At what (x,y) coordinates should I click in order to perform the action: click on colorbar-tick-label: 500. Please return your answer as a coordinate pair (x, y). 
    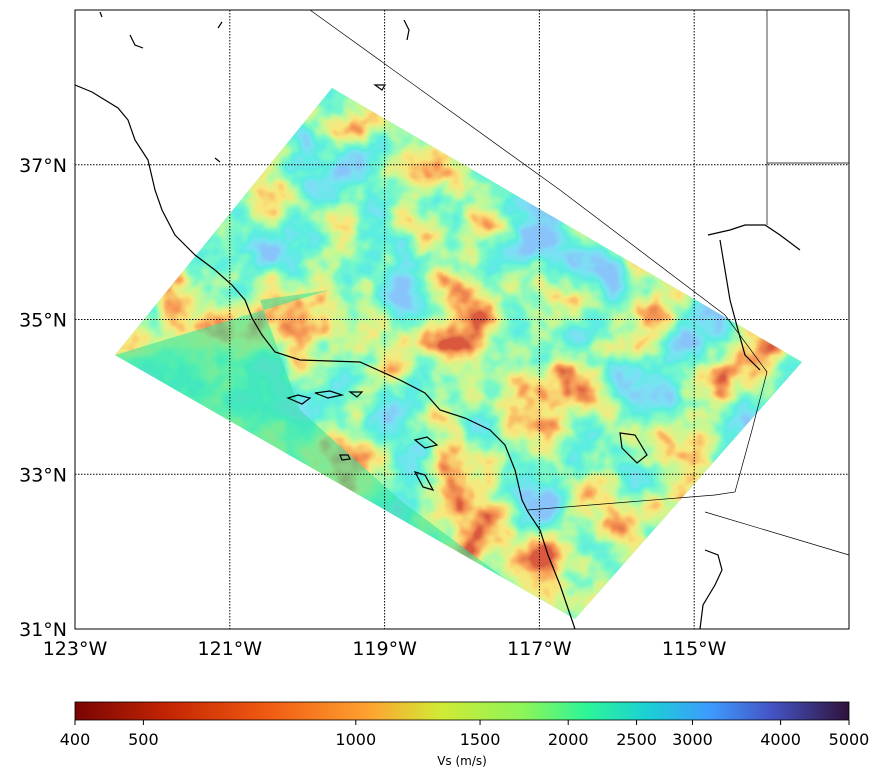
    Looking at the image, I should click on (143, 739).